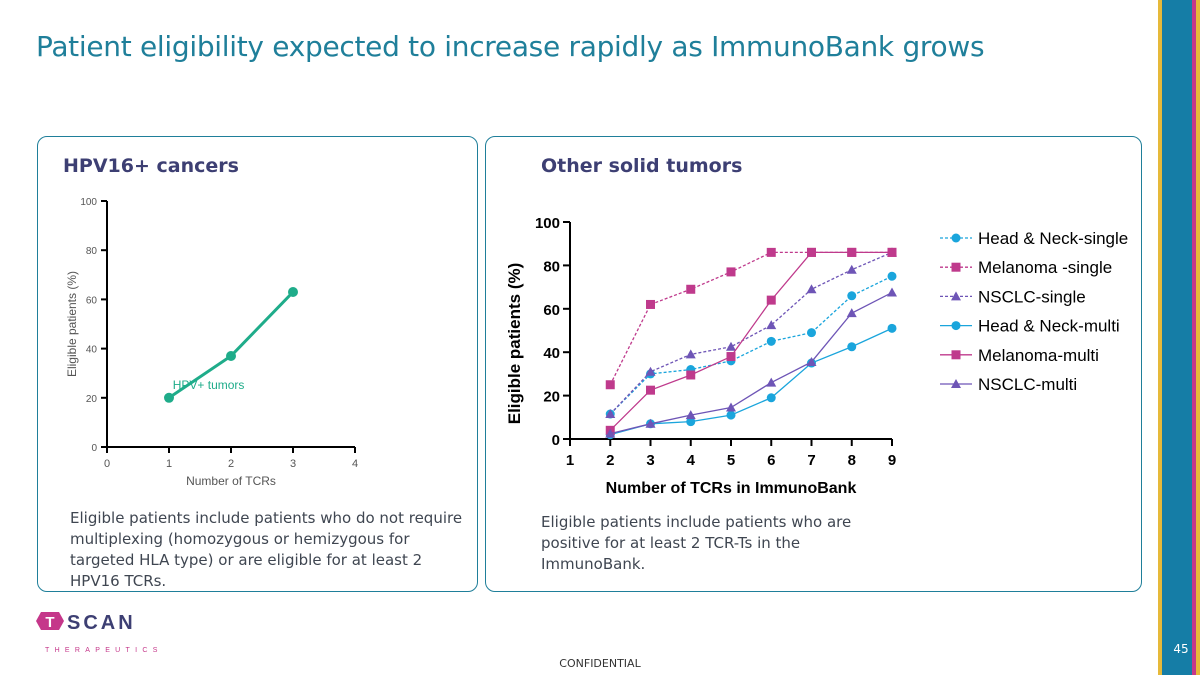 The height and width of the screenshot is (675, 1200). Describe the element at coordinates (209, 385) in the screenshot. I see `hpv-annotation: HPV+ tumors` at that location.